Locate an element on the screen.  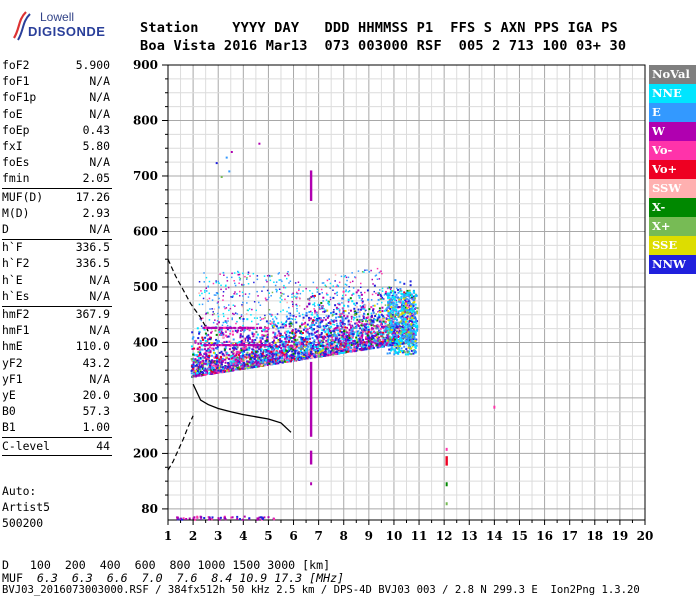
footer-d-values: 100 200 400 600 800 1000 1500 3000 [km] is located at coordinates (169, 565).